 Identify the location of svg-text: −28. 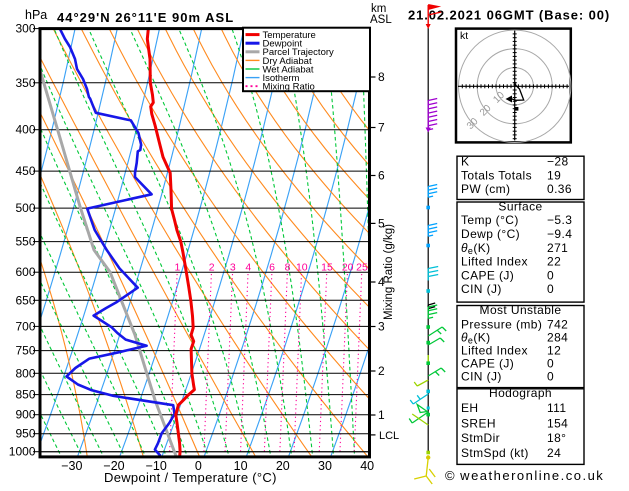
(558, 162).